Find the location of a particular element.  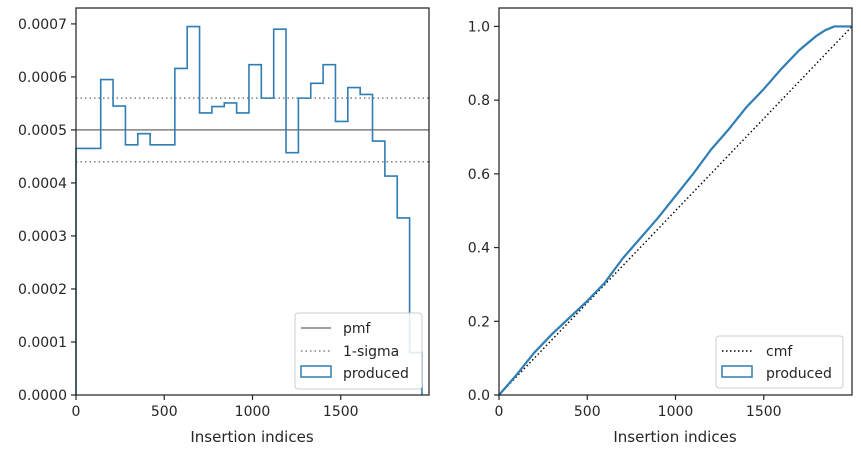

left-legend-box is located at coordinates (358, 351).